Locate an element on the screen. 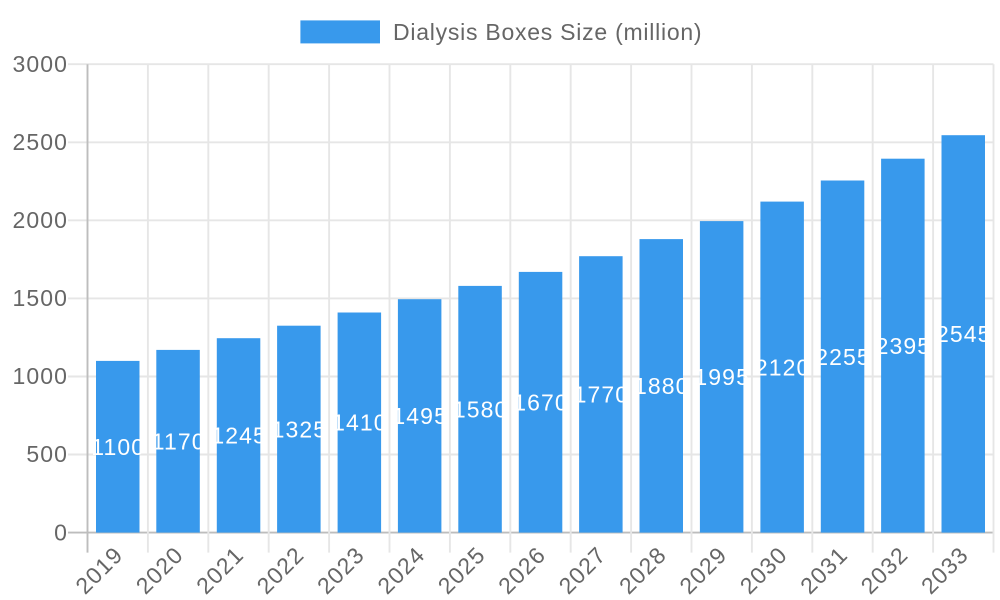  svg-text: 1770 is located at coordinates (602, 395).